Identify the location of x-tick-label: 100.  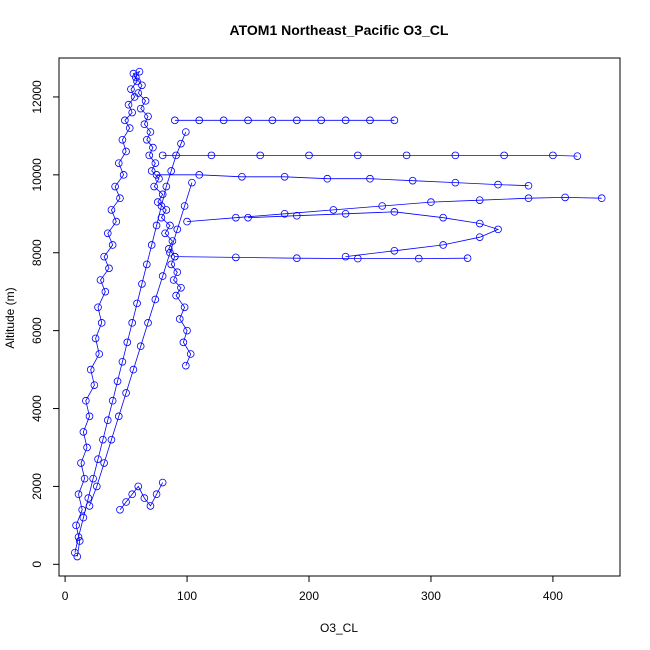
(187, 596).